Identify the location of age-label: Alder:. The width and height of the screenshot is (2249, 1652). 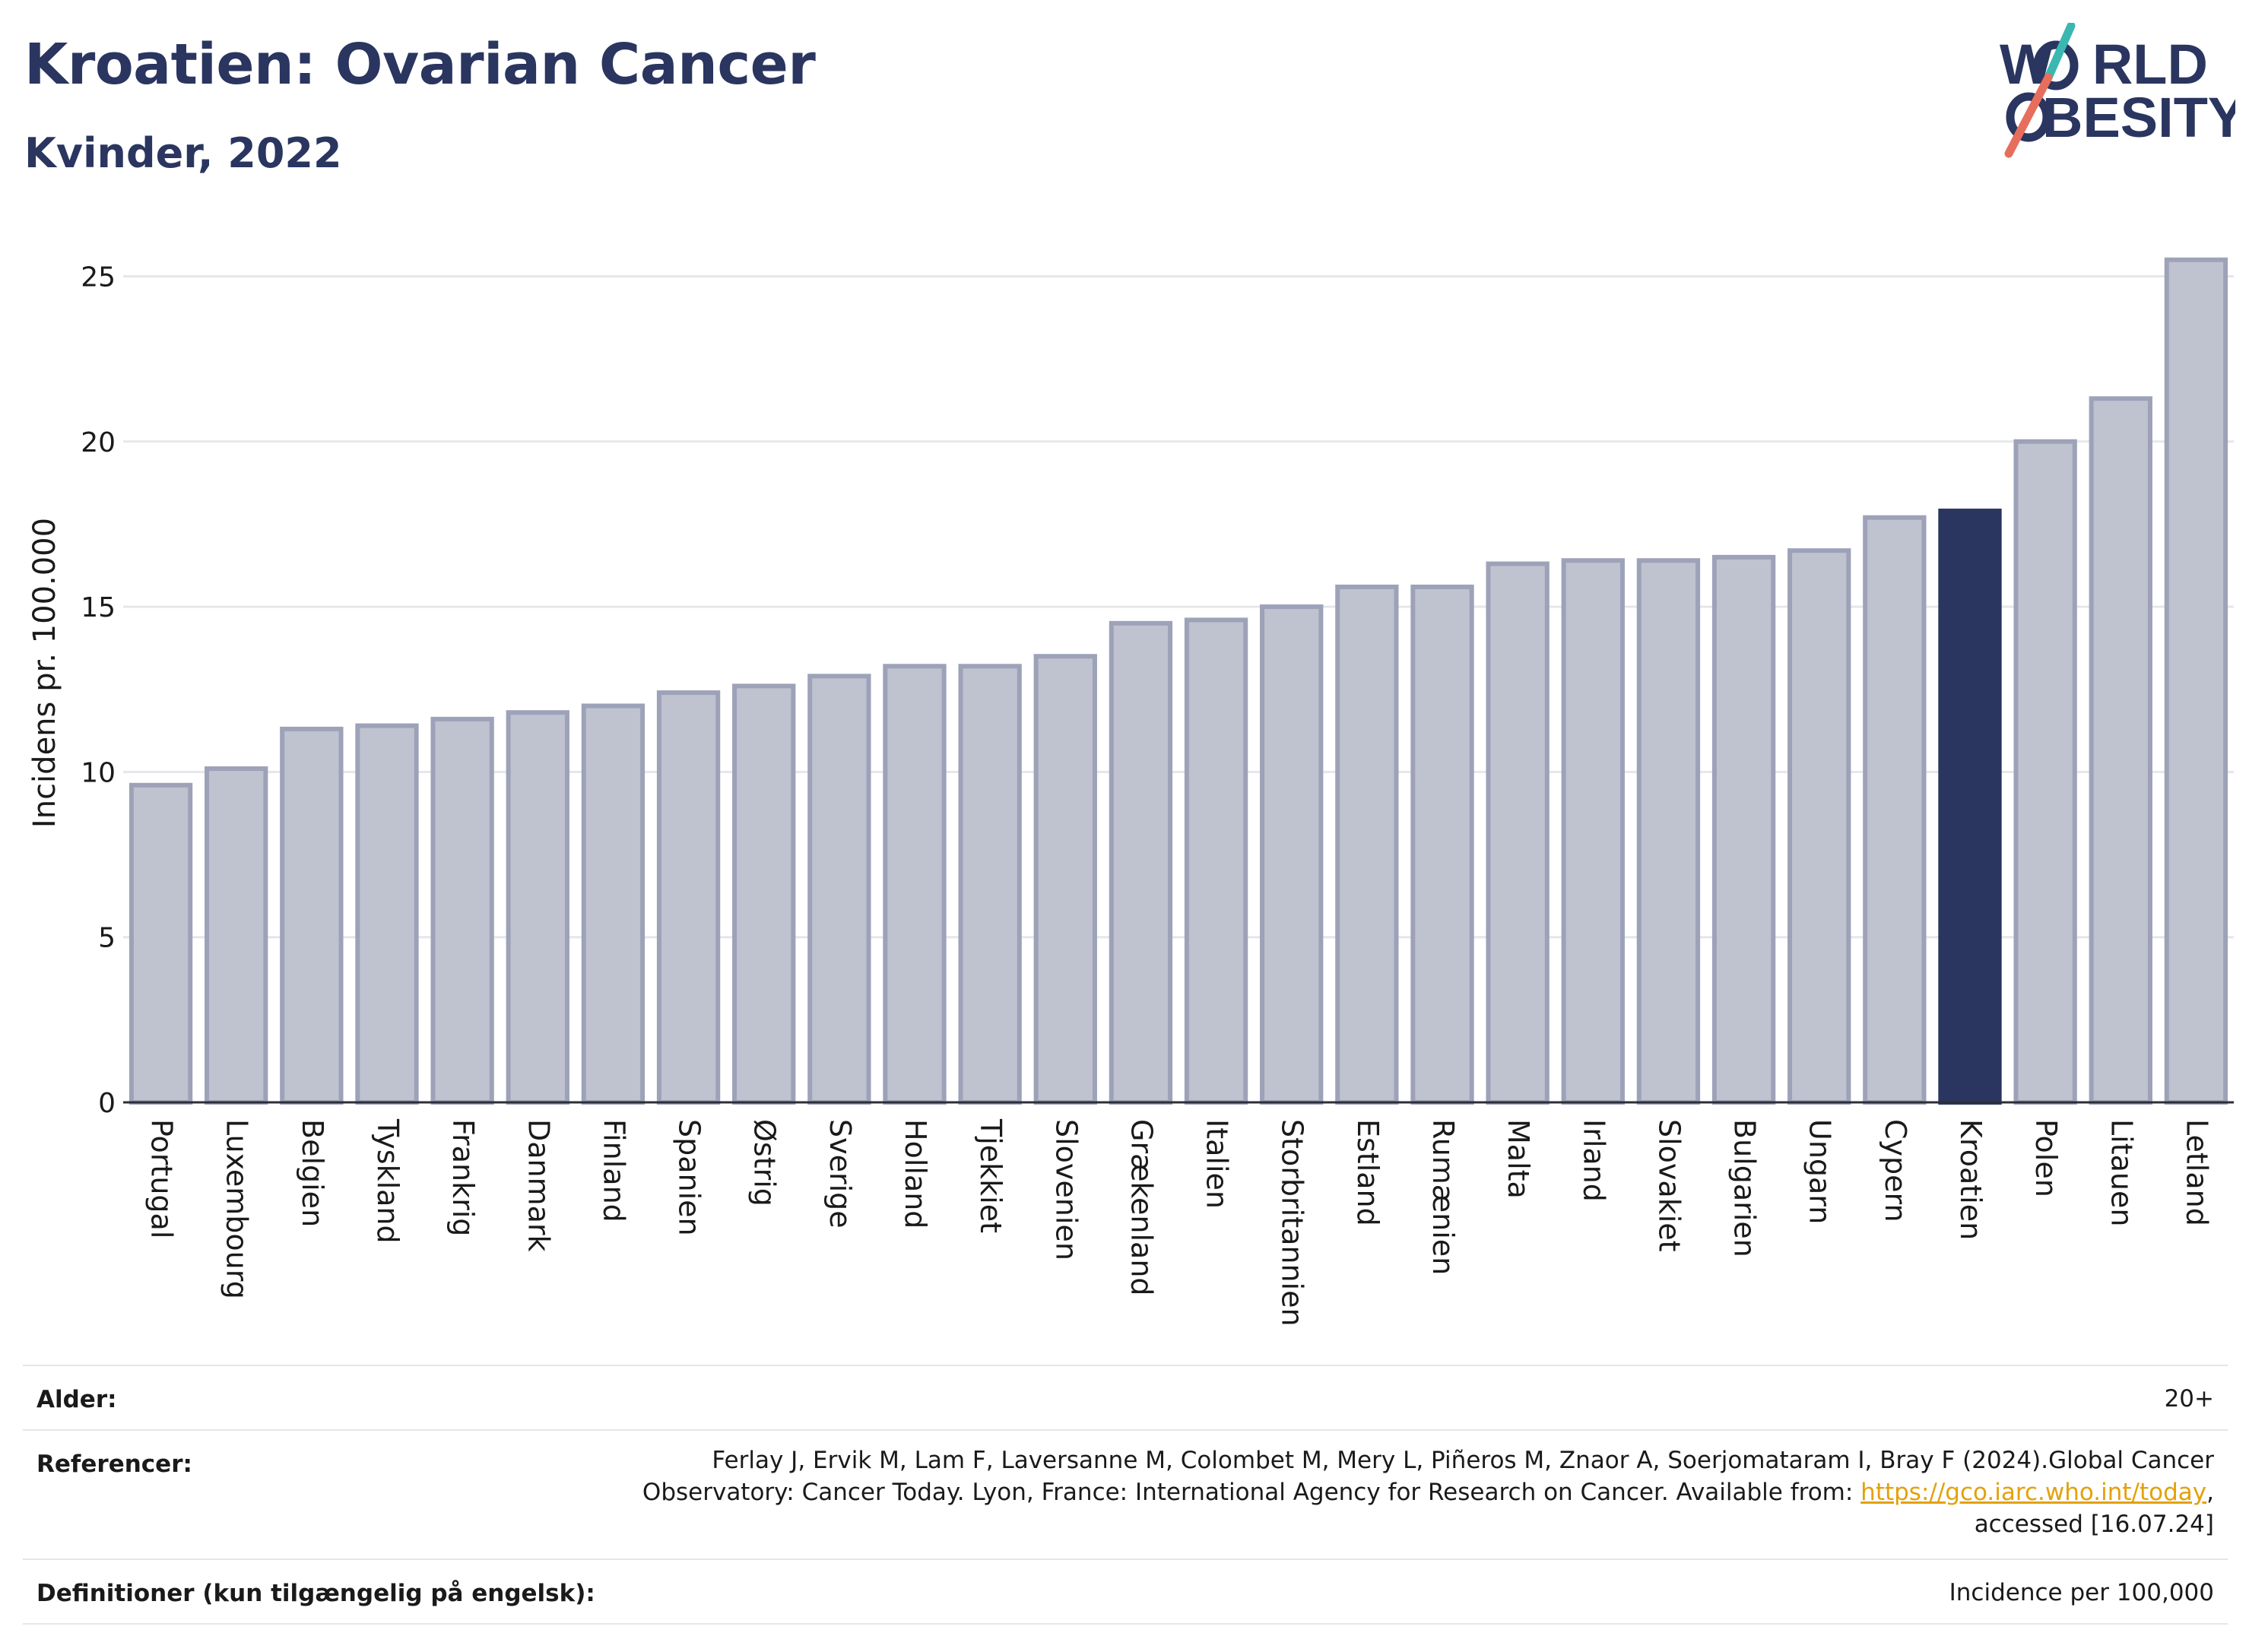
(76, 1399).